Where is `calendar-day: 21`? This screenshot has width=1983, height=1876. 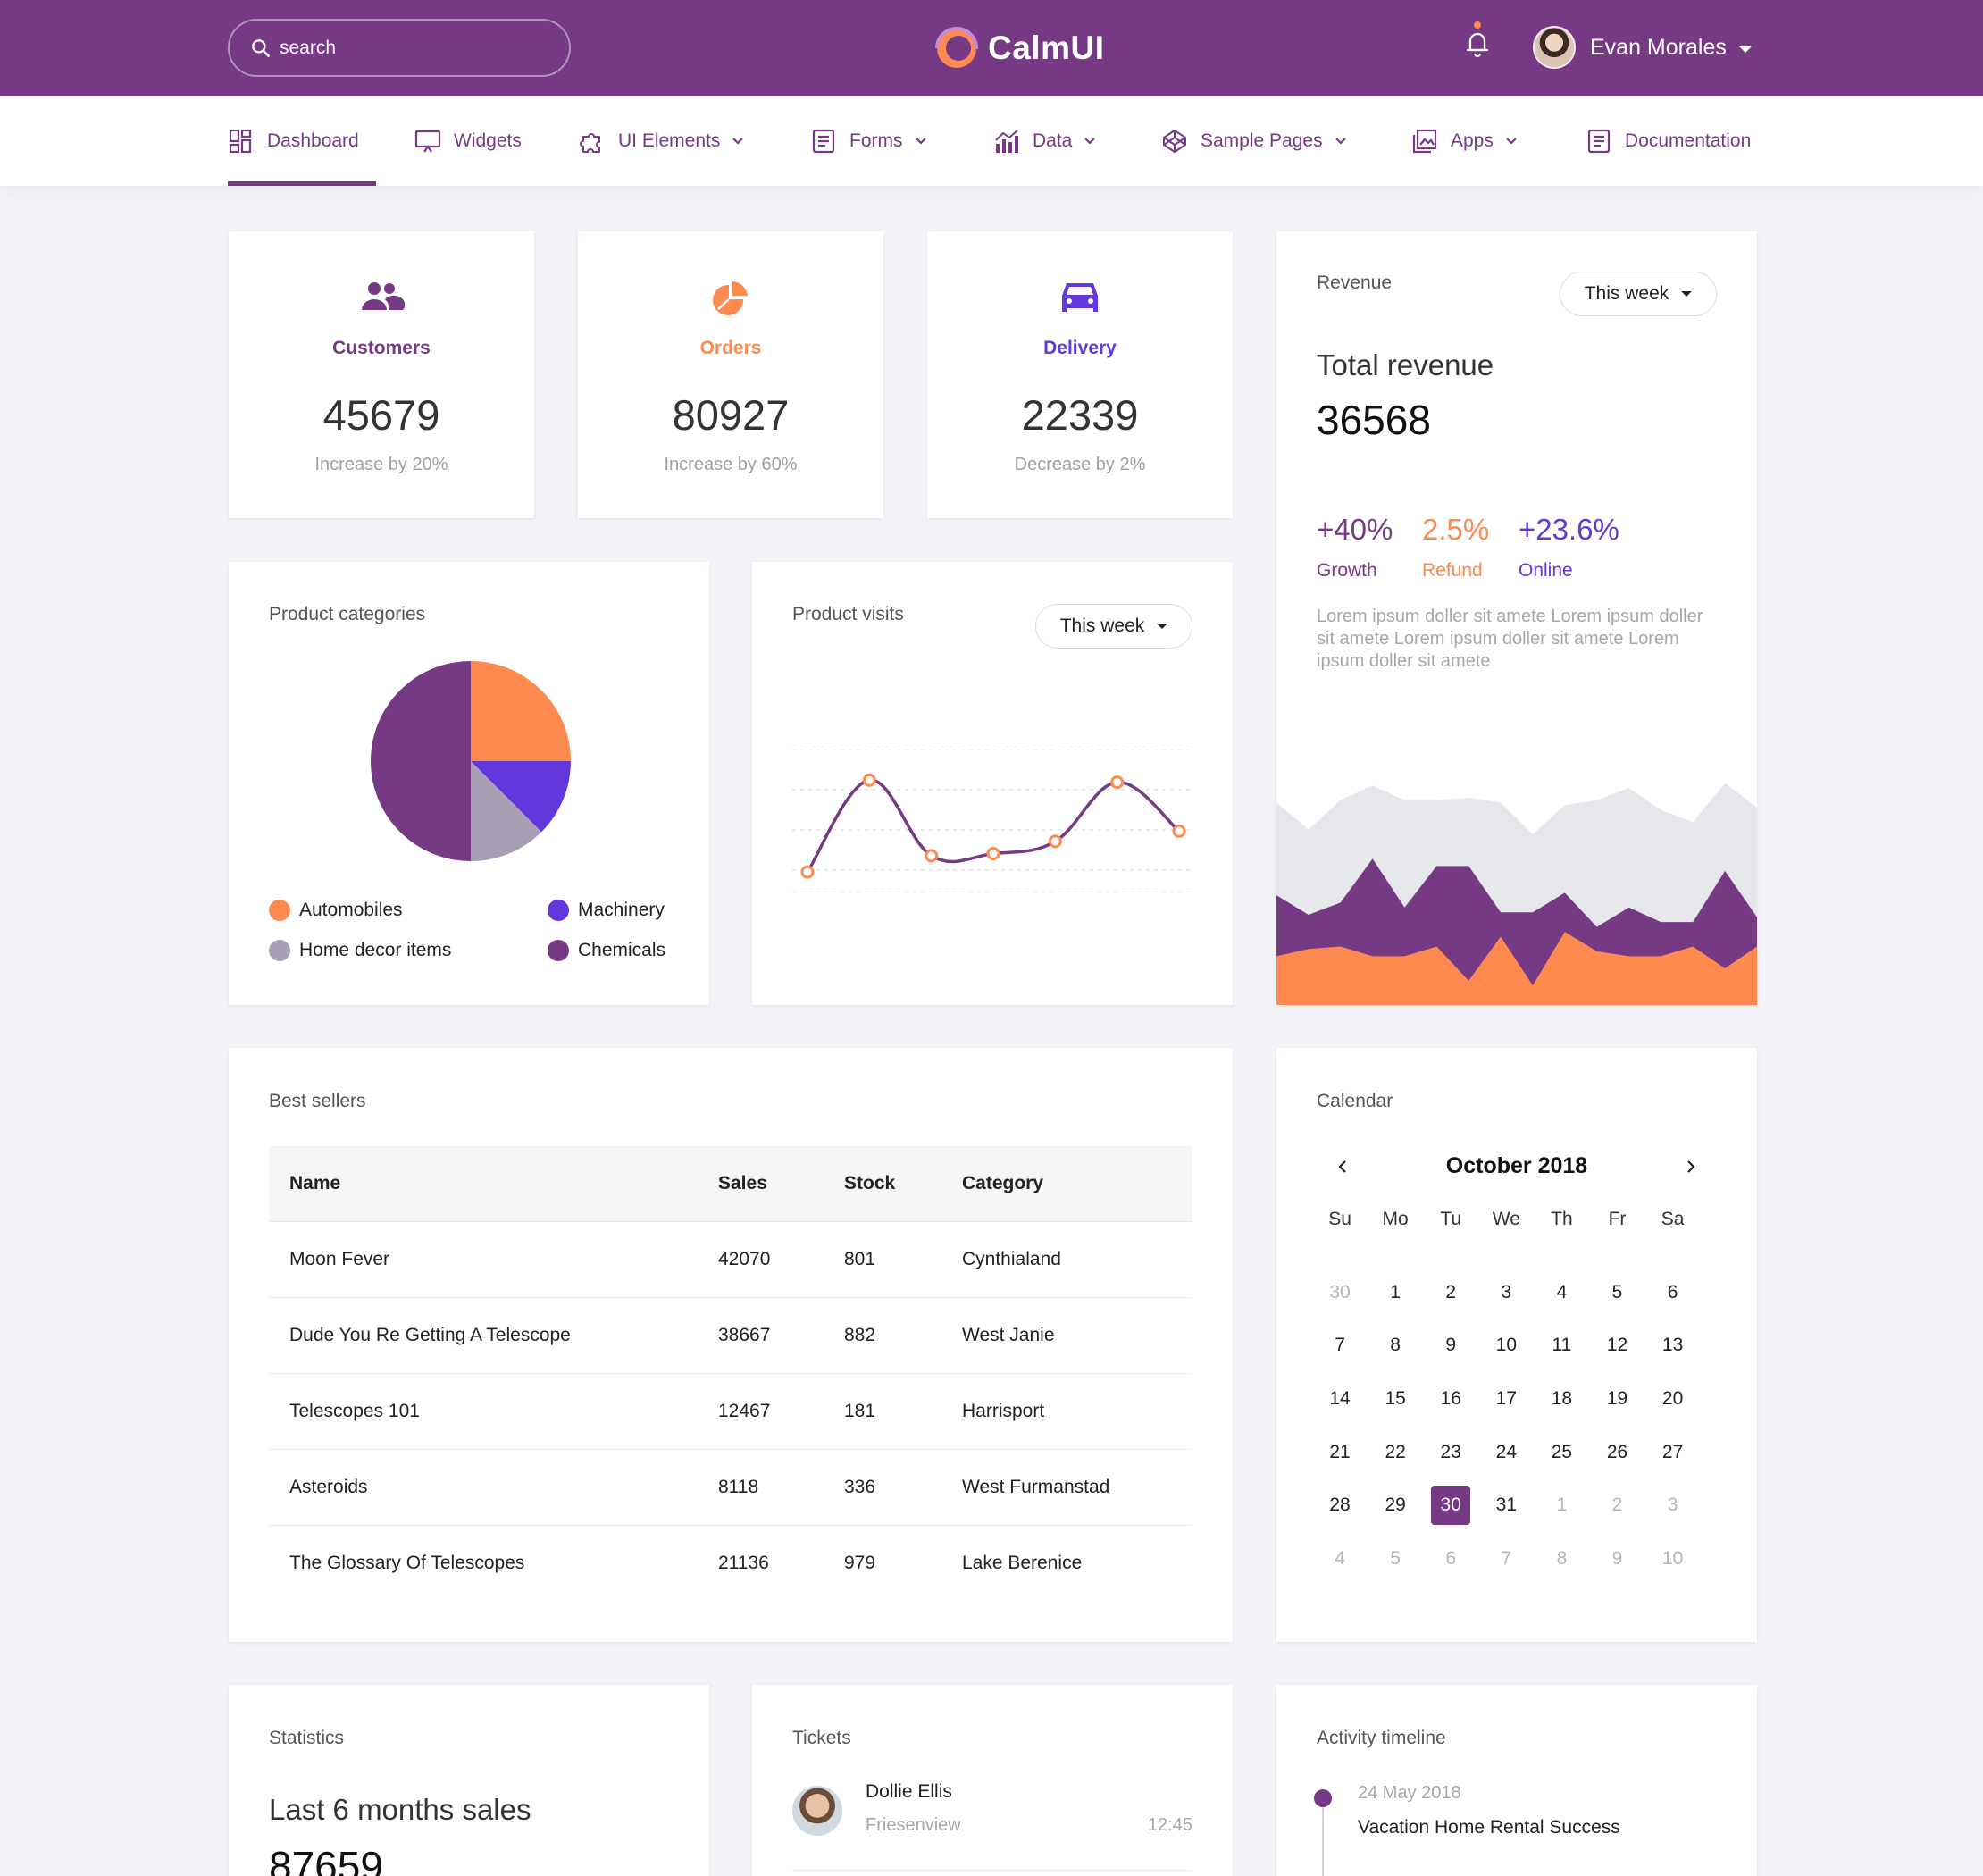
calendar-day: 21 is located at coordinates (1340, 1452).